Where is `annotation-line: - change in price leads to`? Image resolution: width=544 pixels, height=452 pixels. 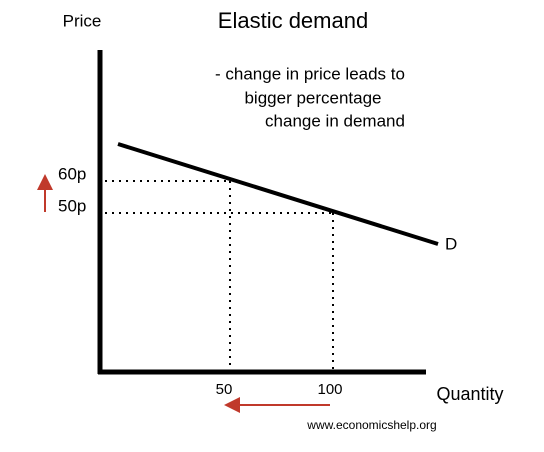
annotation-line: - change in price leads to is located at coordinates (310, 73).